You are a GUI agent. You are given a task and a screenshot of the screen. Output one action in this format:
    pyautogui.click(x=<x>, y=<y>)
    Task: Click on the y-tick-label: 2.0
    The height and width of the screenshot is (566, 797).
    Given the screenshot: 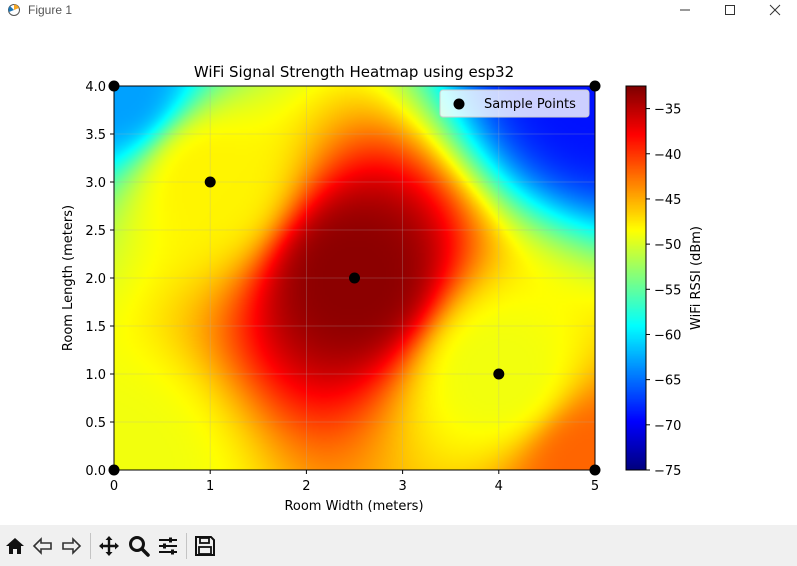 What is the action you would take?
    pyautogui.click(x=95, y=279)
    